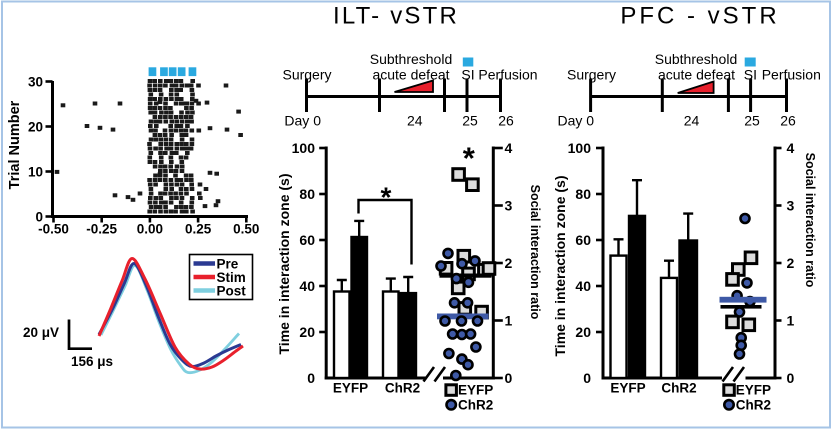  What do you see at coordinates (101, 229) in the screenshot?
I see `svg-text: -0.25` at bounding box center [101, 229].